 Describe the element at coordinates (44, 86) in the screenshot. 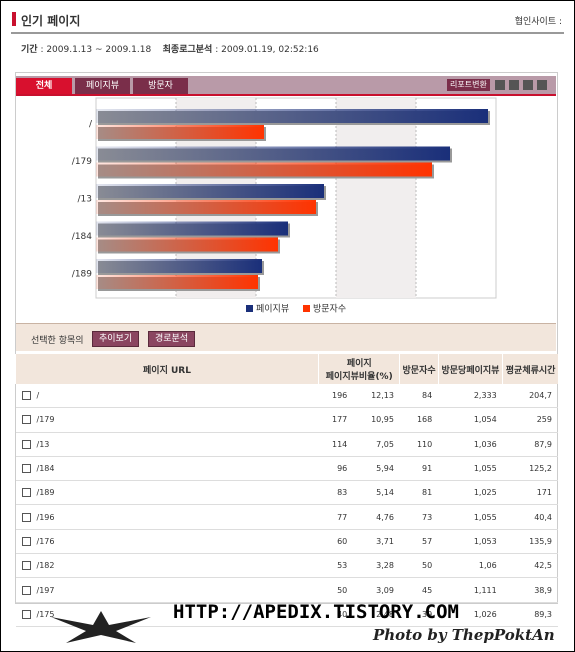

I see `tab: 전체` at that location.